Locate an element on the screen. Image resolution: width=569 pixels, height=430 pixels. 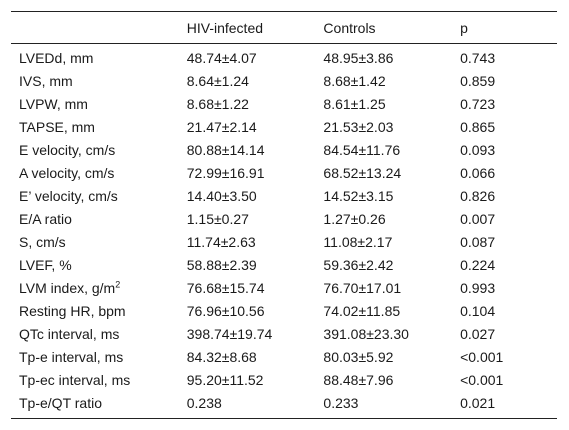
cell-hiv-infected: 21.47±2.14 is located at coordinates (247, 126).